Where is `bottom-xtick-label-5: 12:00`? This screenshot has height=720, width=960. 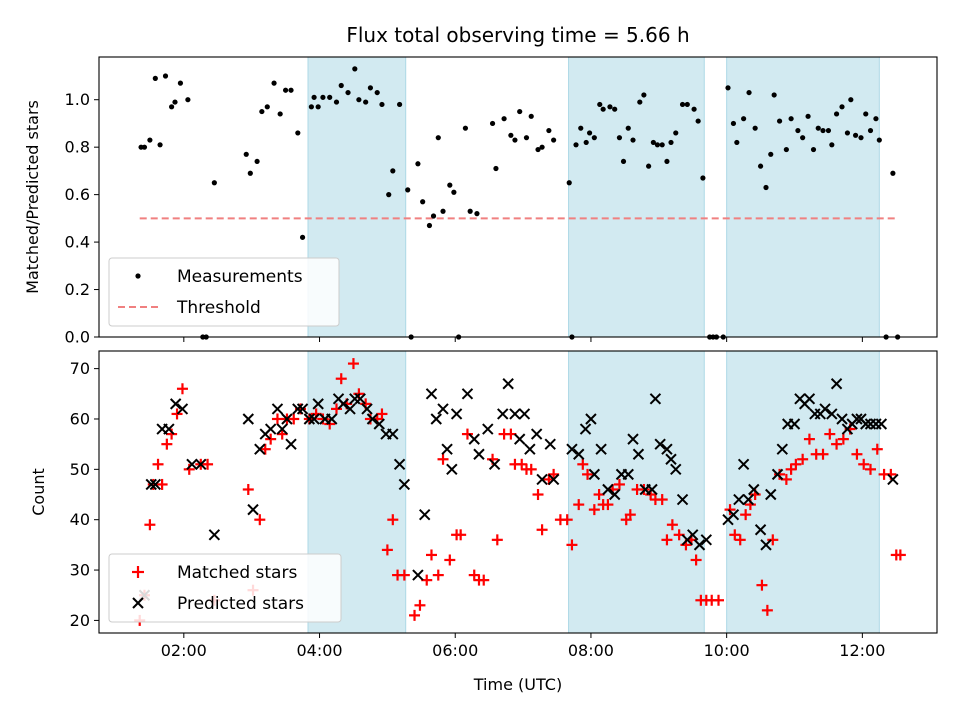
bottom-xtick-label-5: 12:00 is located at coordinates (862, 650).